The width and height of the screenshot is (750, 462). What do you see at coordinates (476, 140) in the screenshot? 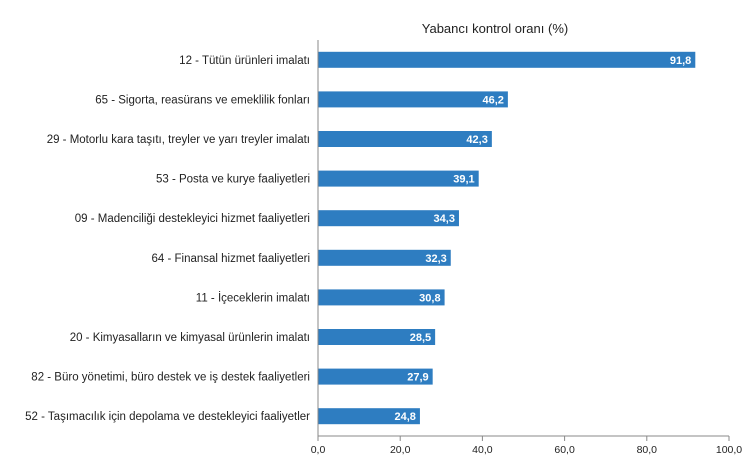
I see `data-label: 42,3` at bounding box center [476, 140].